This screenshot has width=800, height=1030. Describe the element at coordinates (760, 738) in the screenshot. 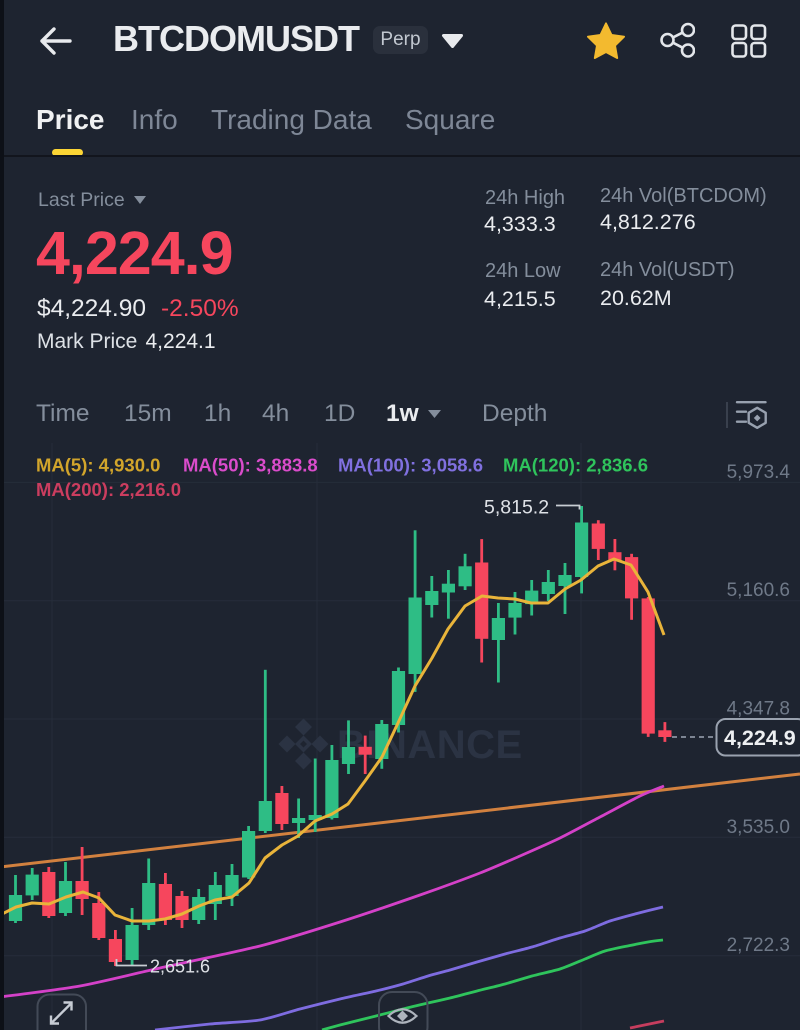

I see `svg-text: 4,224.9` at that location.